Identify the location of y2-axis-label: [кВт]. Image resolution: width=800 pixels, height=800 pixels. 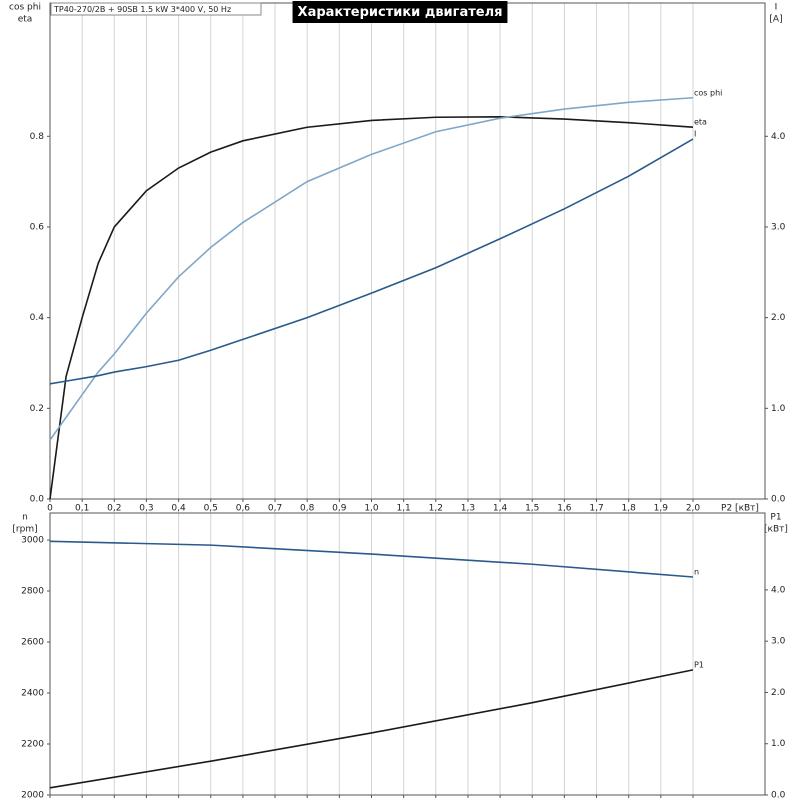
(776, 530).